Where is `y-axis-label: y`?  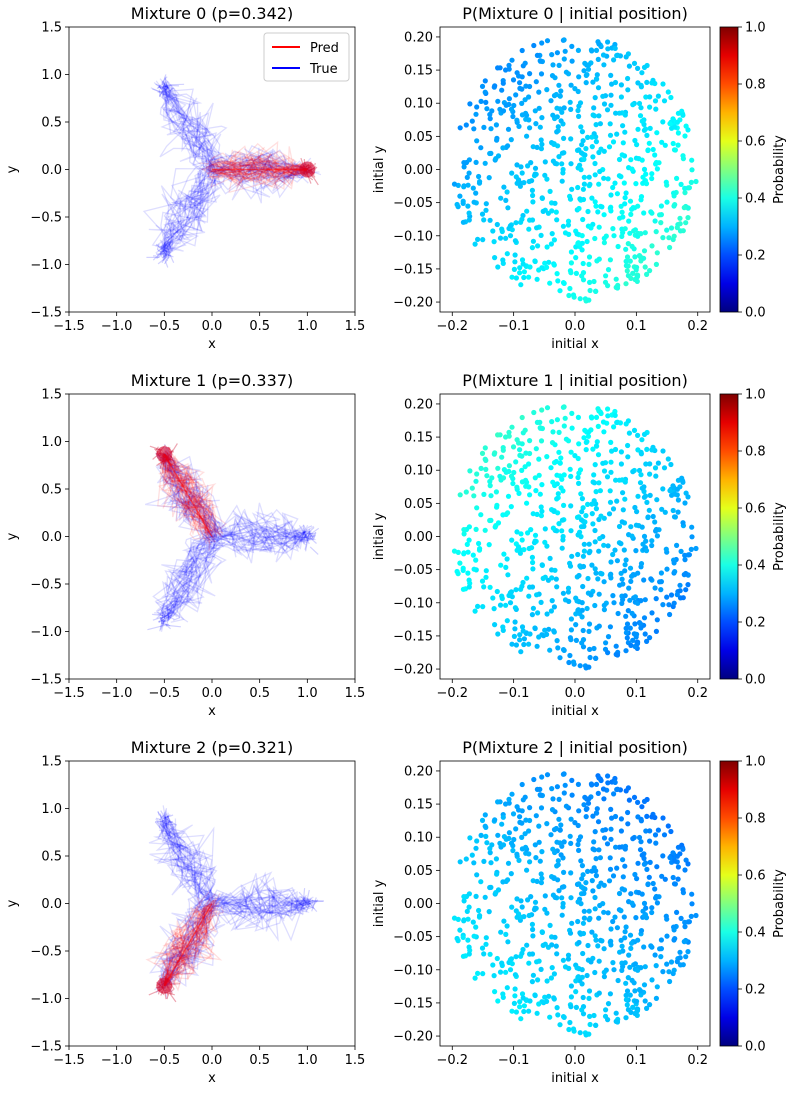
y-axis-label: y is located at coordinates (12, 169).